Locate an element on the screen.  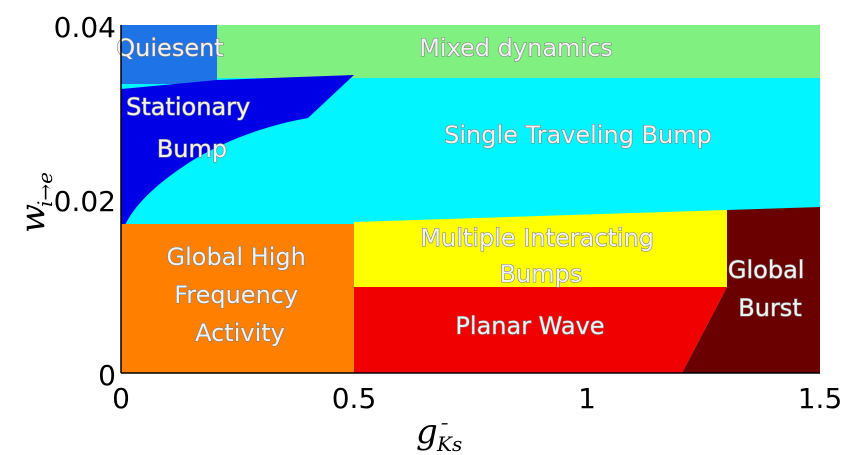
x-axis-label-bar: ¯ is located at coordinates (443, 431).